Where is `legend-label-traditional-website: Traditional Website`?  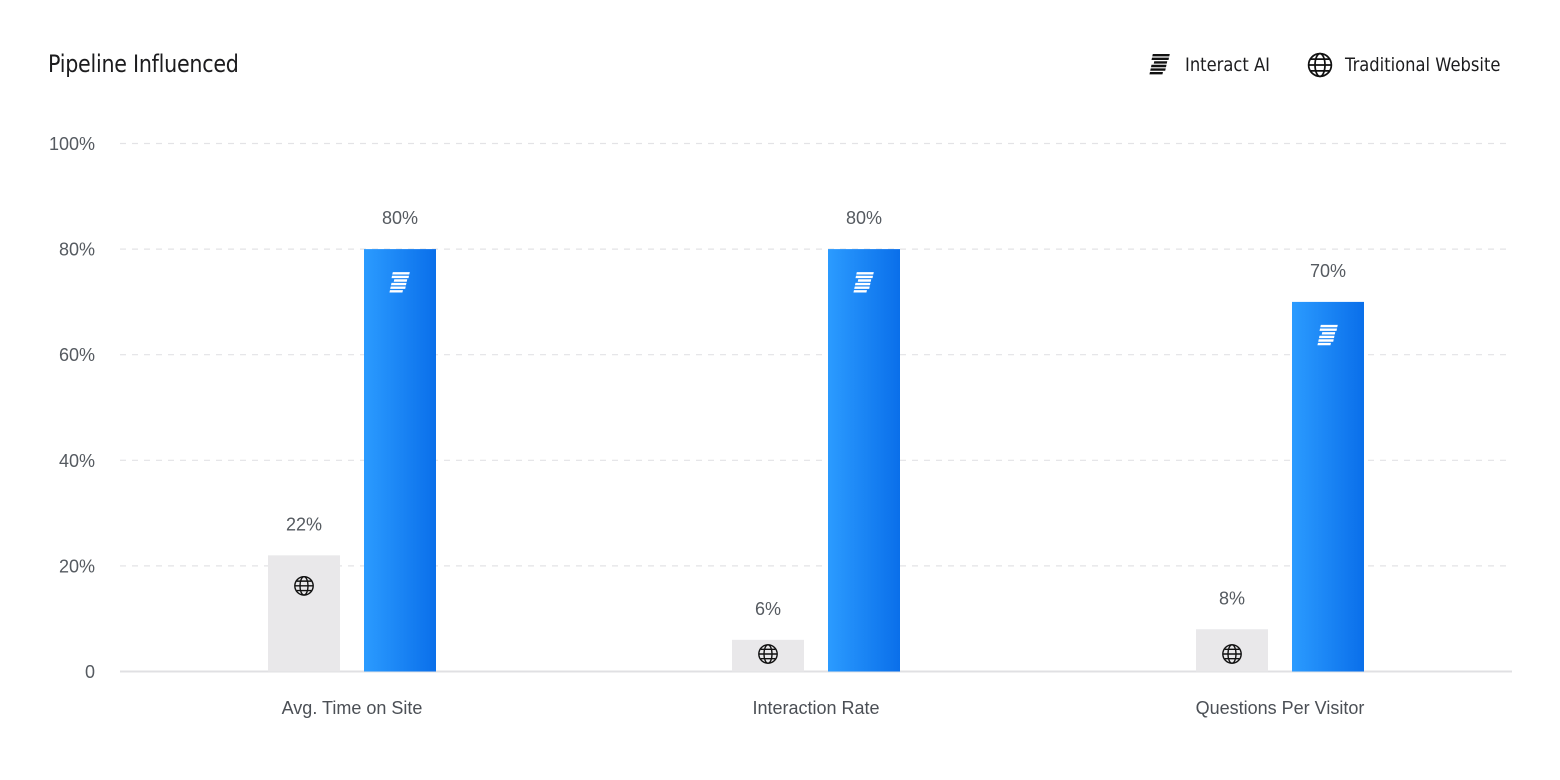 legend-label-traditional-website: Traditional Website is located at coordinates (1423, 65).